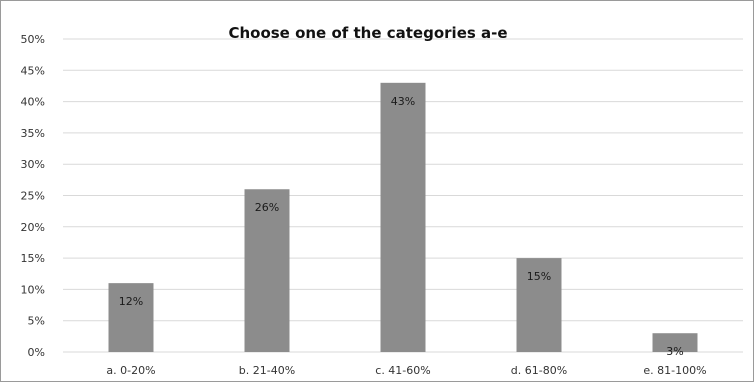 The width and height of the screenshot is (754, 382). What do you see at coordinates (33, 164) in the screenshot?
I see `y-tick-label: 30%` at bounding box center [33, 164].